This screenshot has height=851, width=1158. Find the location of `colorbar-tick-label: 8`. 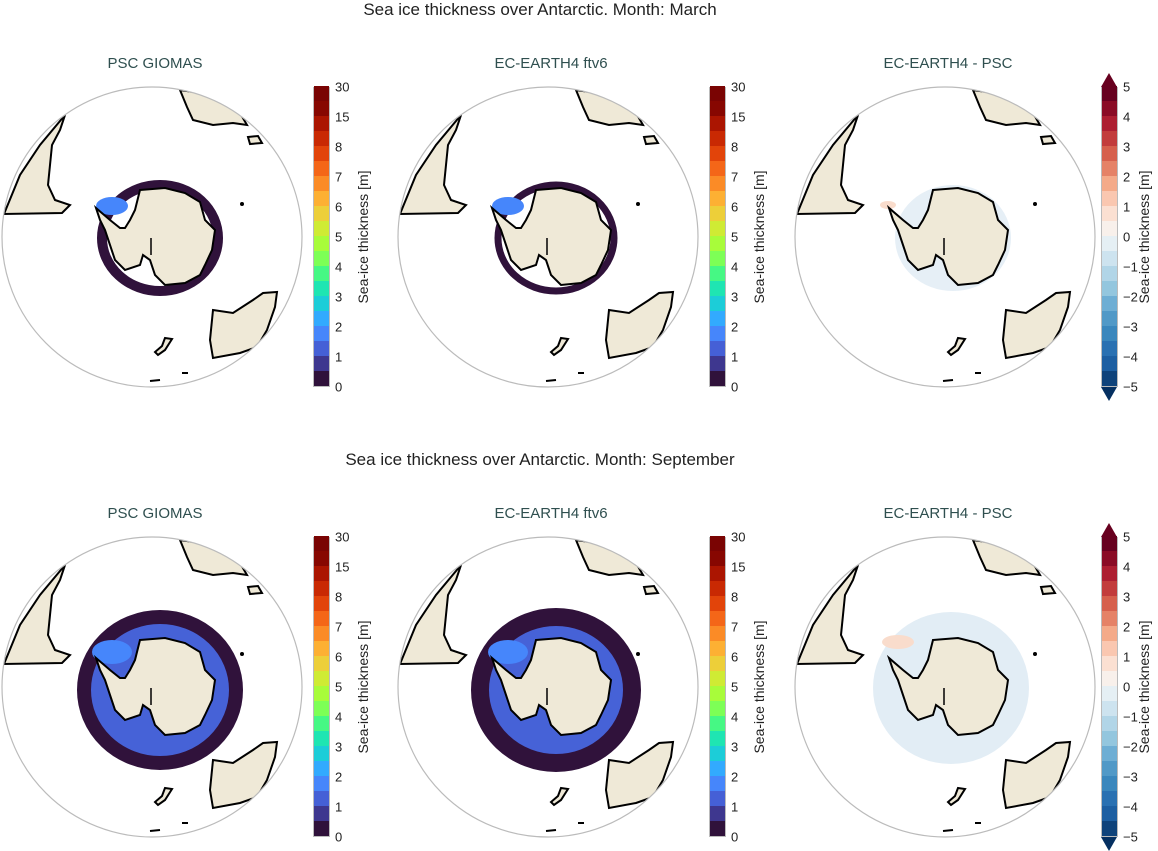

colorbar-tick-label: 8 is located at coordinates (339, 147).